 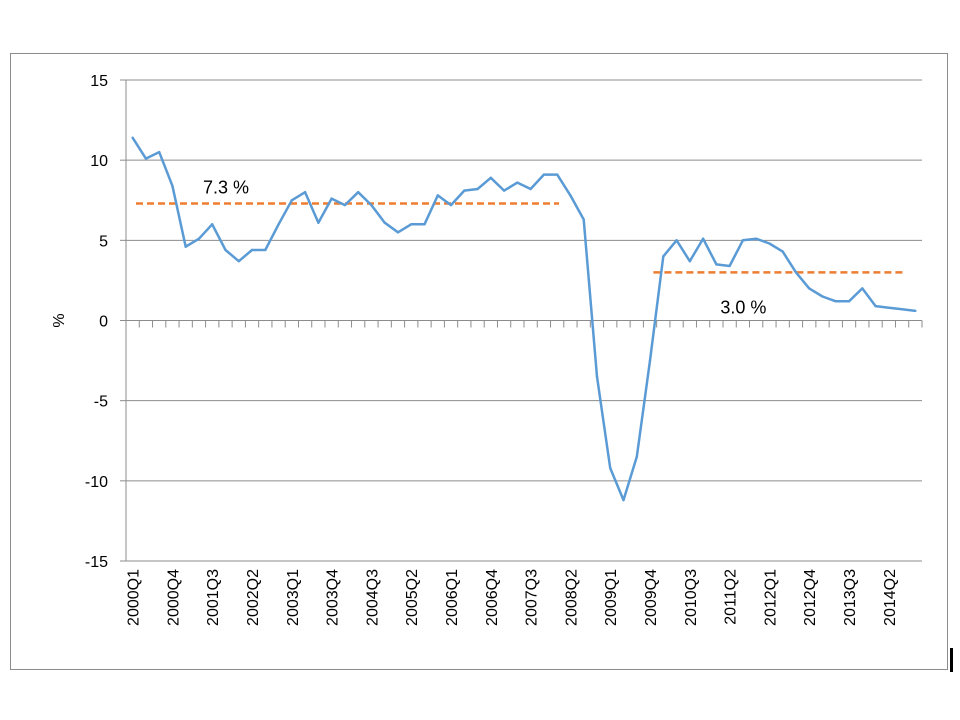 I want to click on x-tick-label: 2000Q1, so click(x=134, y=597).